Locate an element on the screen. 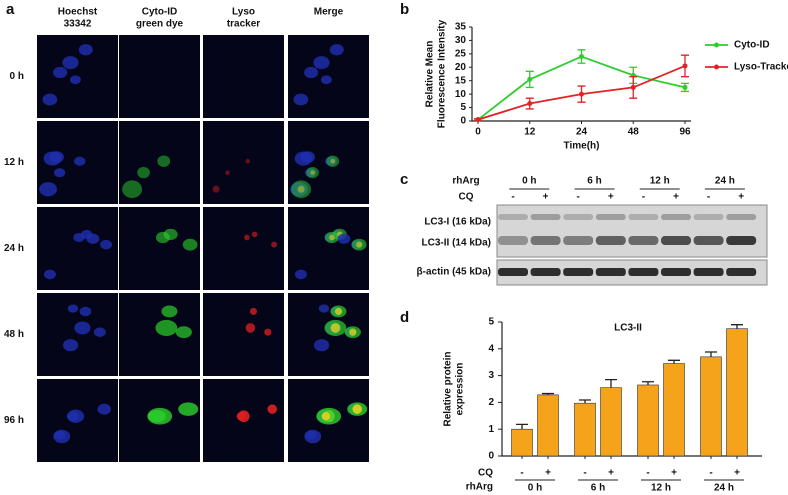  y-axis-label: Relative Mean is located at coordinates (430, 74).